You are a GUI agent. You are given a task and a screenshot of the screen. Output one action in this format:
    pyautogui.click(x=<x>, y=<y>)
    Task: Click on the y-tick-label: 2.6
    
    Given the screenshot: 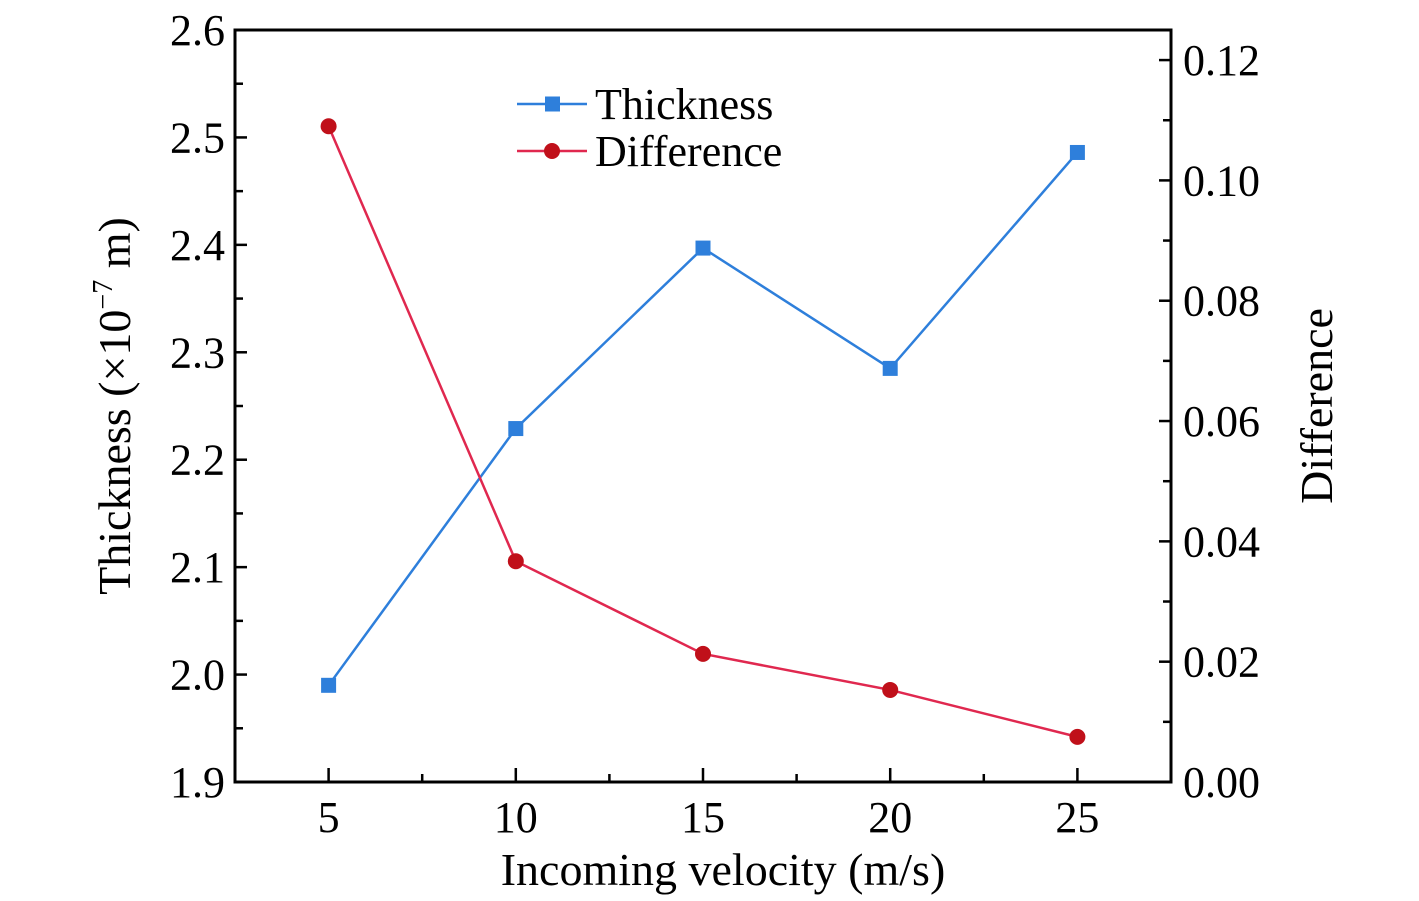 What is the action you would take?
    pyautogui.click(x=197, y=30)
    